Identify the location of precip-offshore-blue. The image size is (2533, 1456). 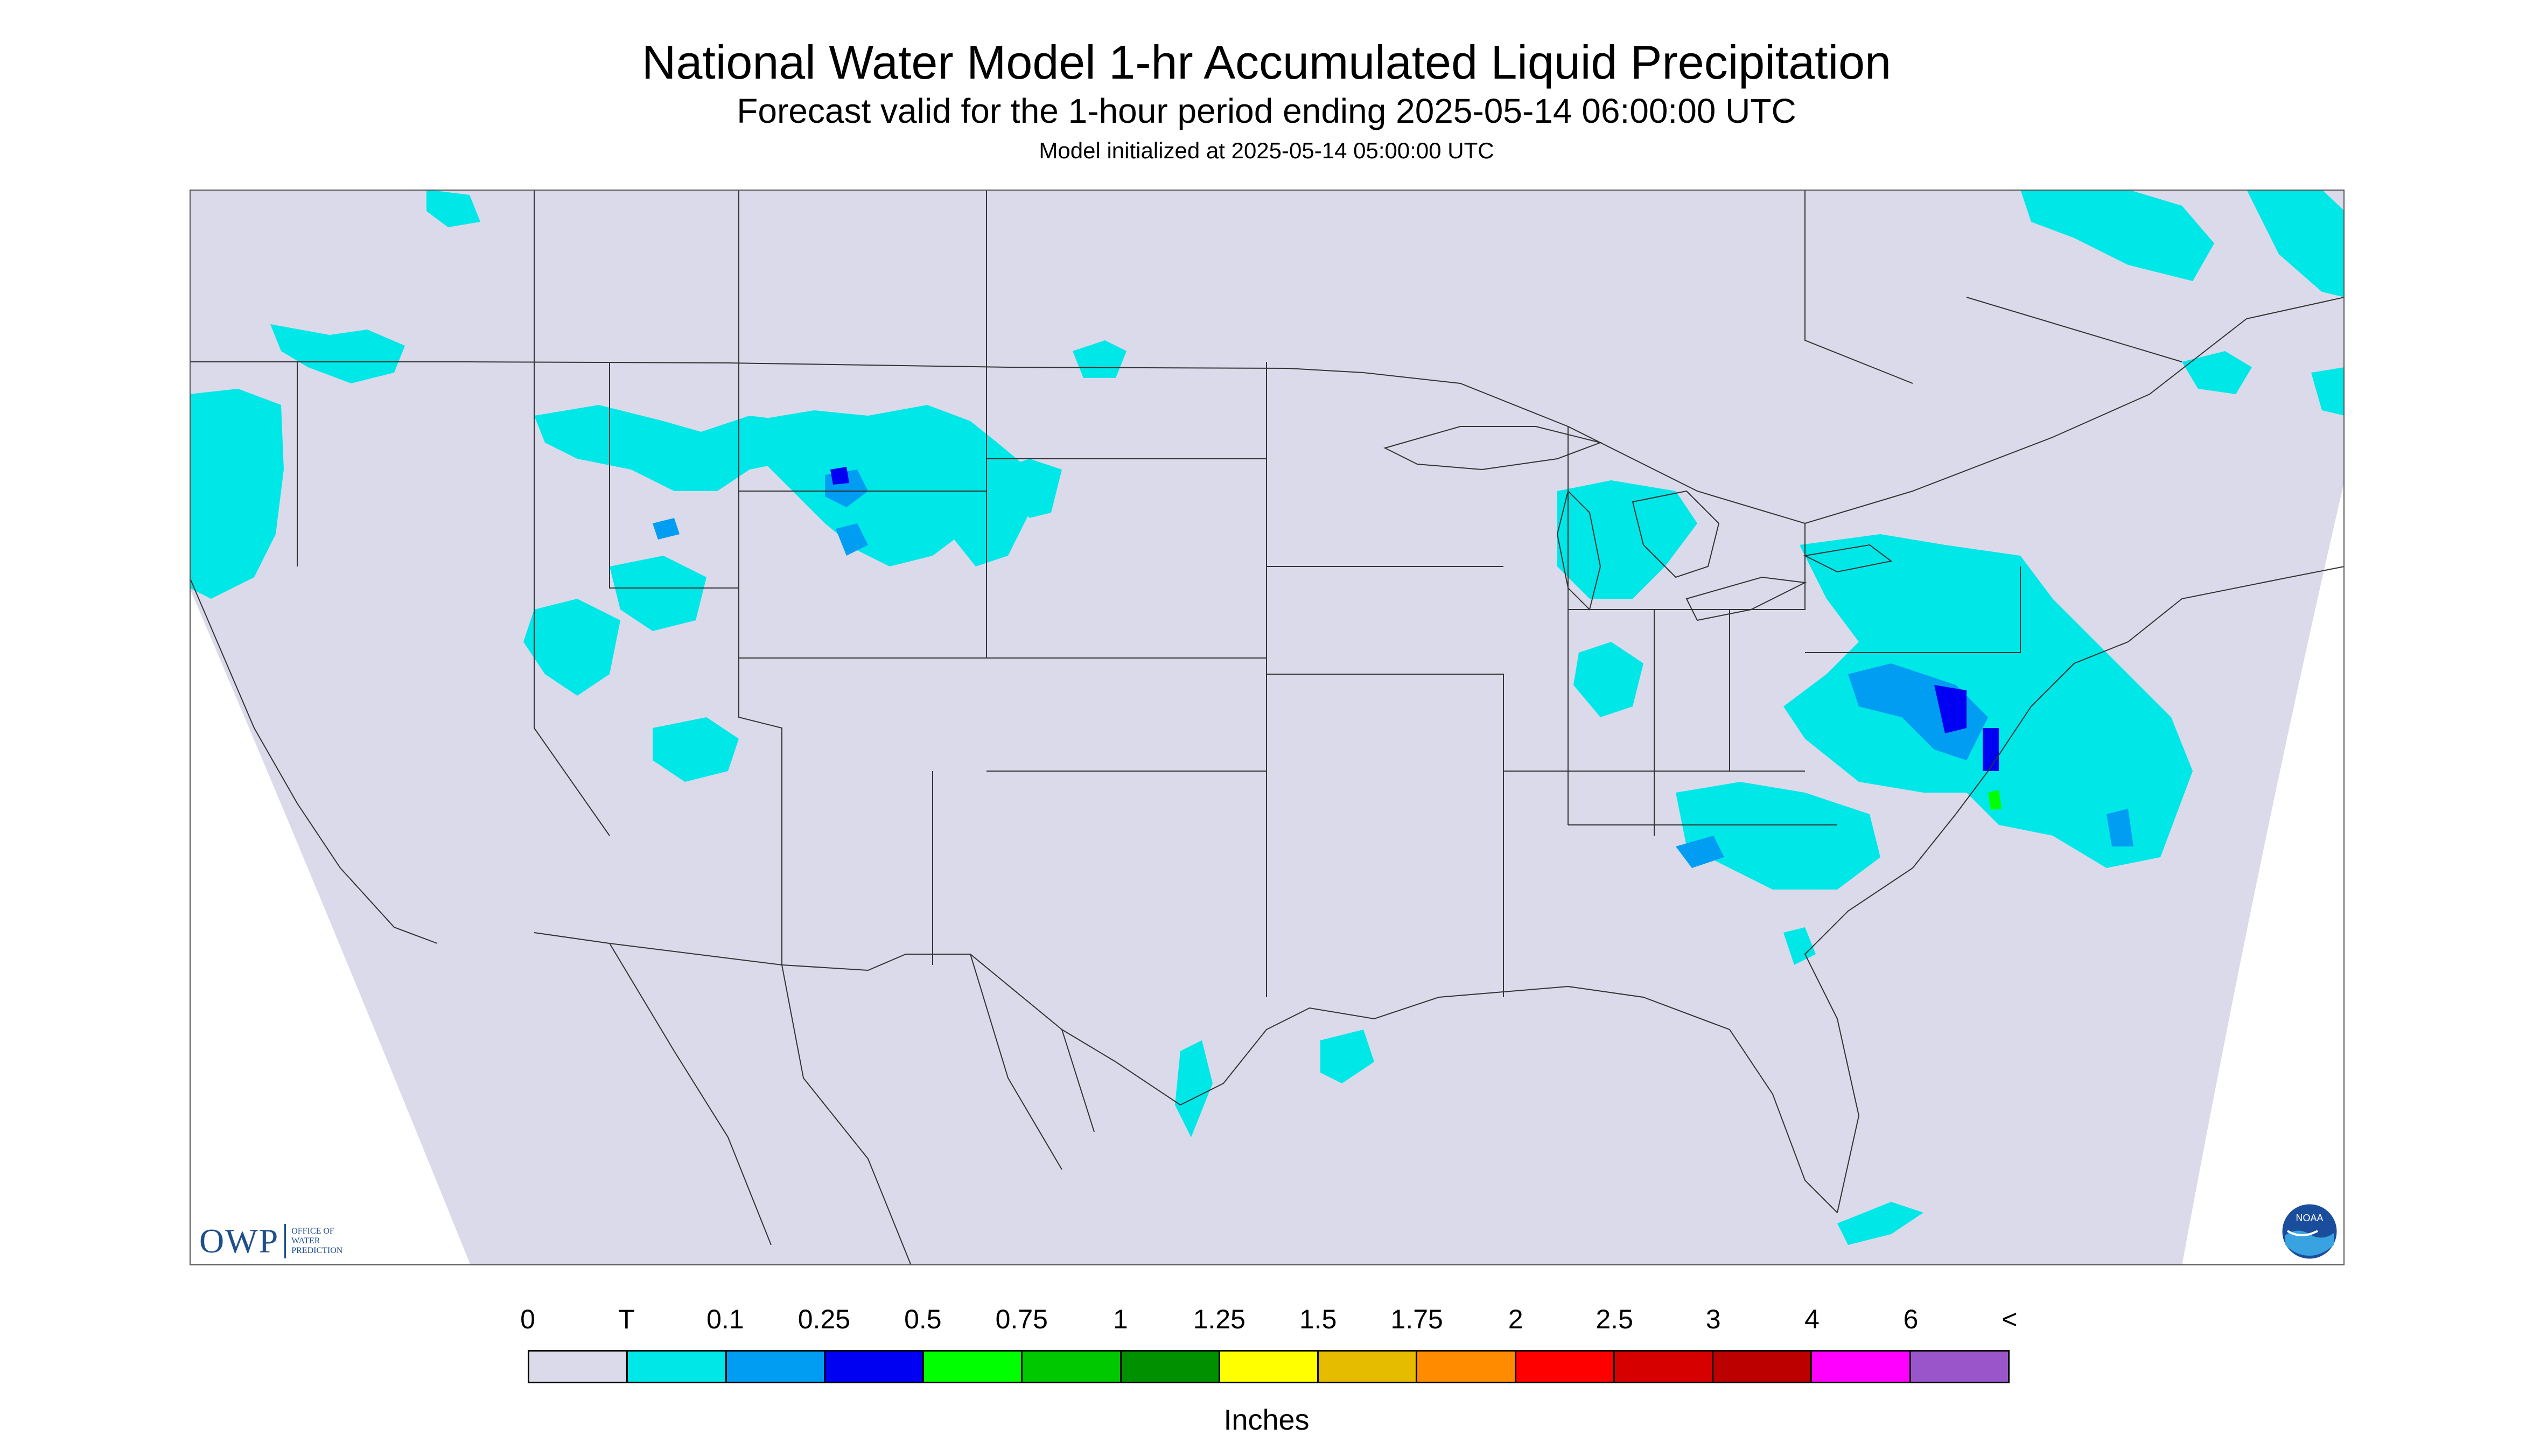
(2120, 827).